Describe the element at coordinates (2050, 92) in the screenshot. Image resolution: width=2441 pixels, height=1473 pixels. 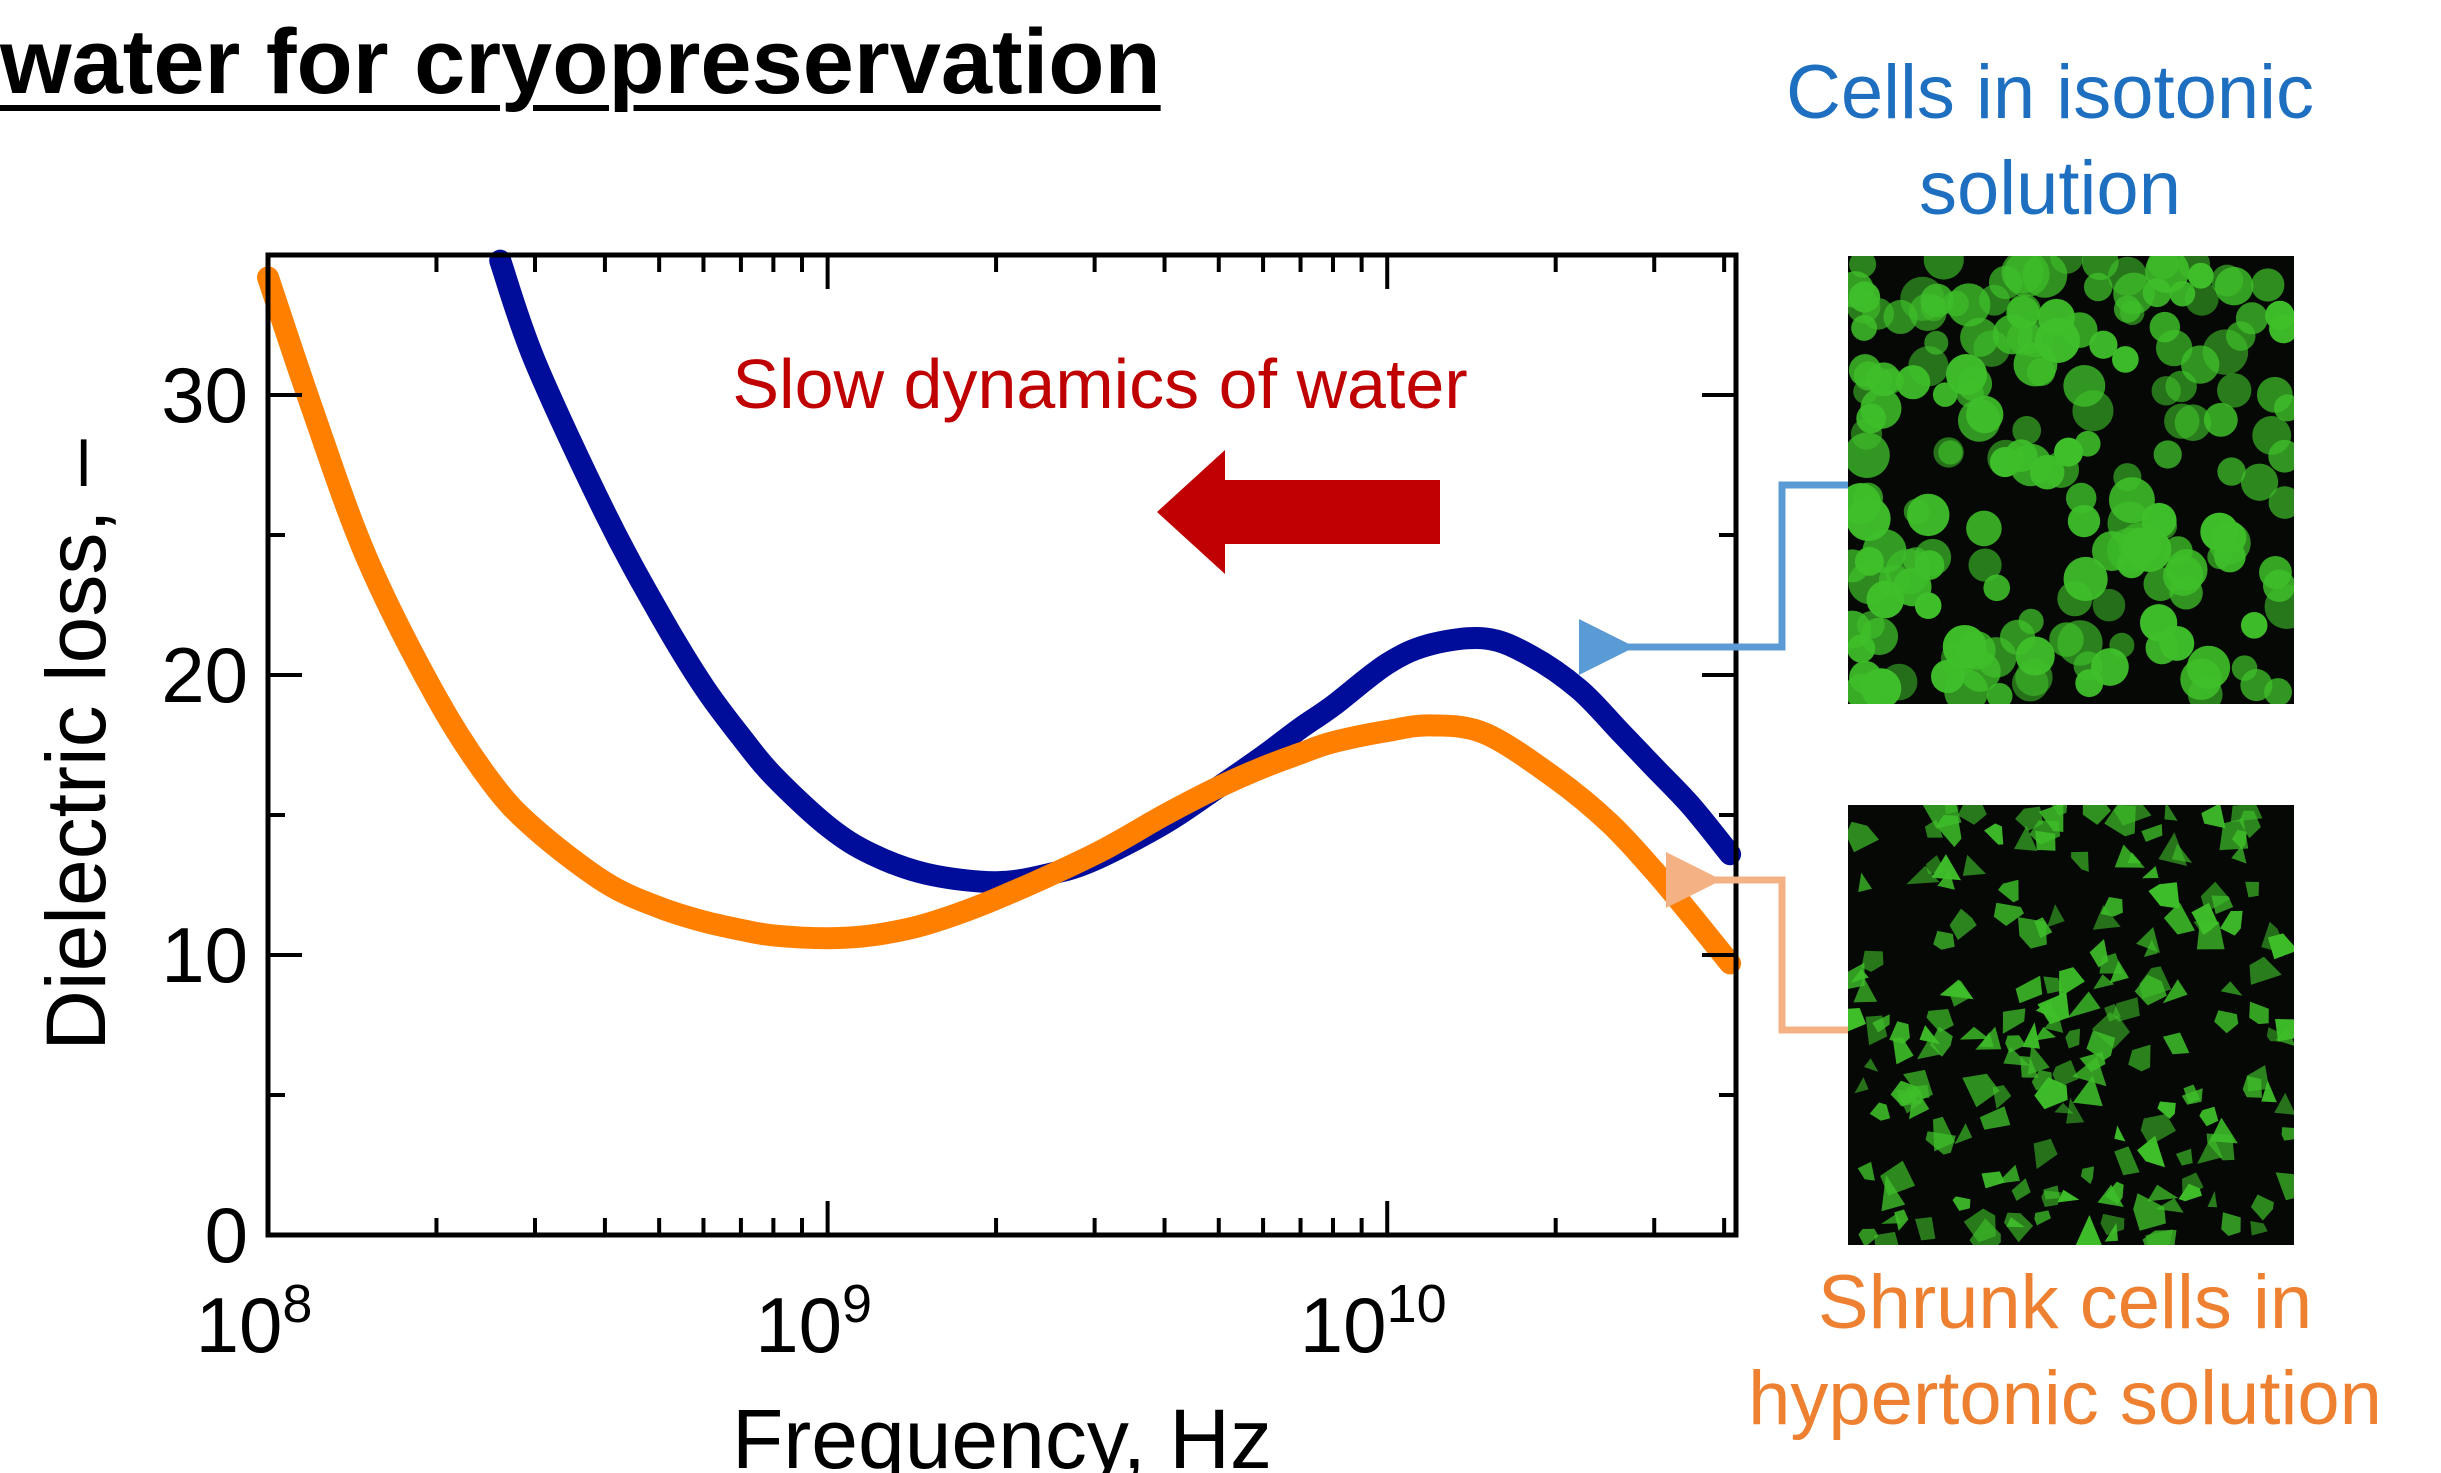
I see `isotonic-caption-line: Cells in isotonic` at that location.